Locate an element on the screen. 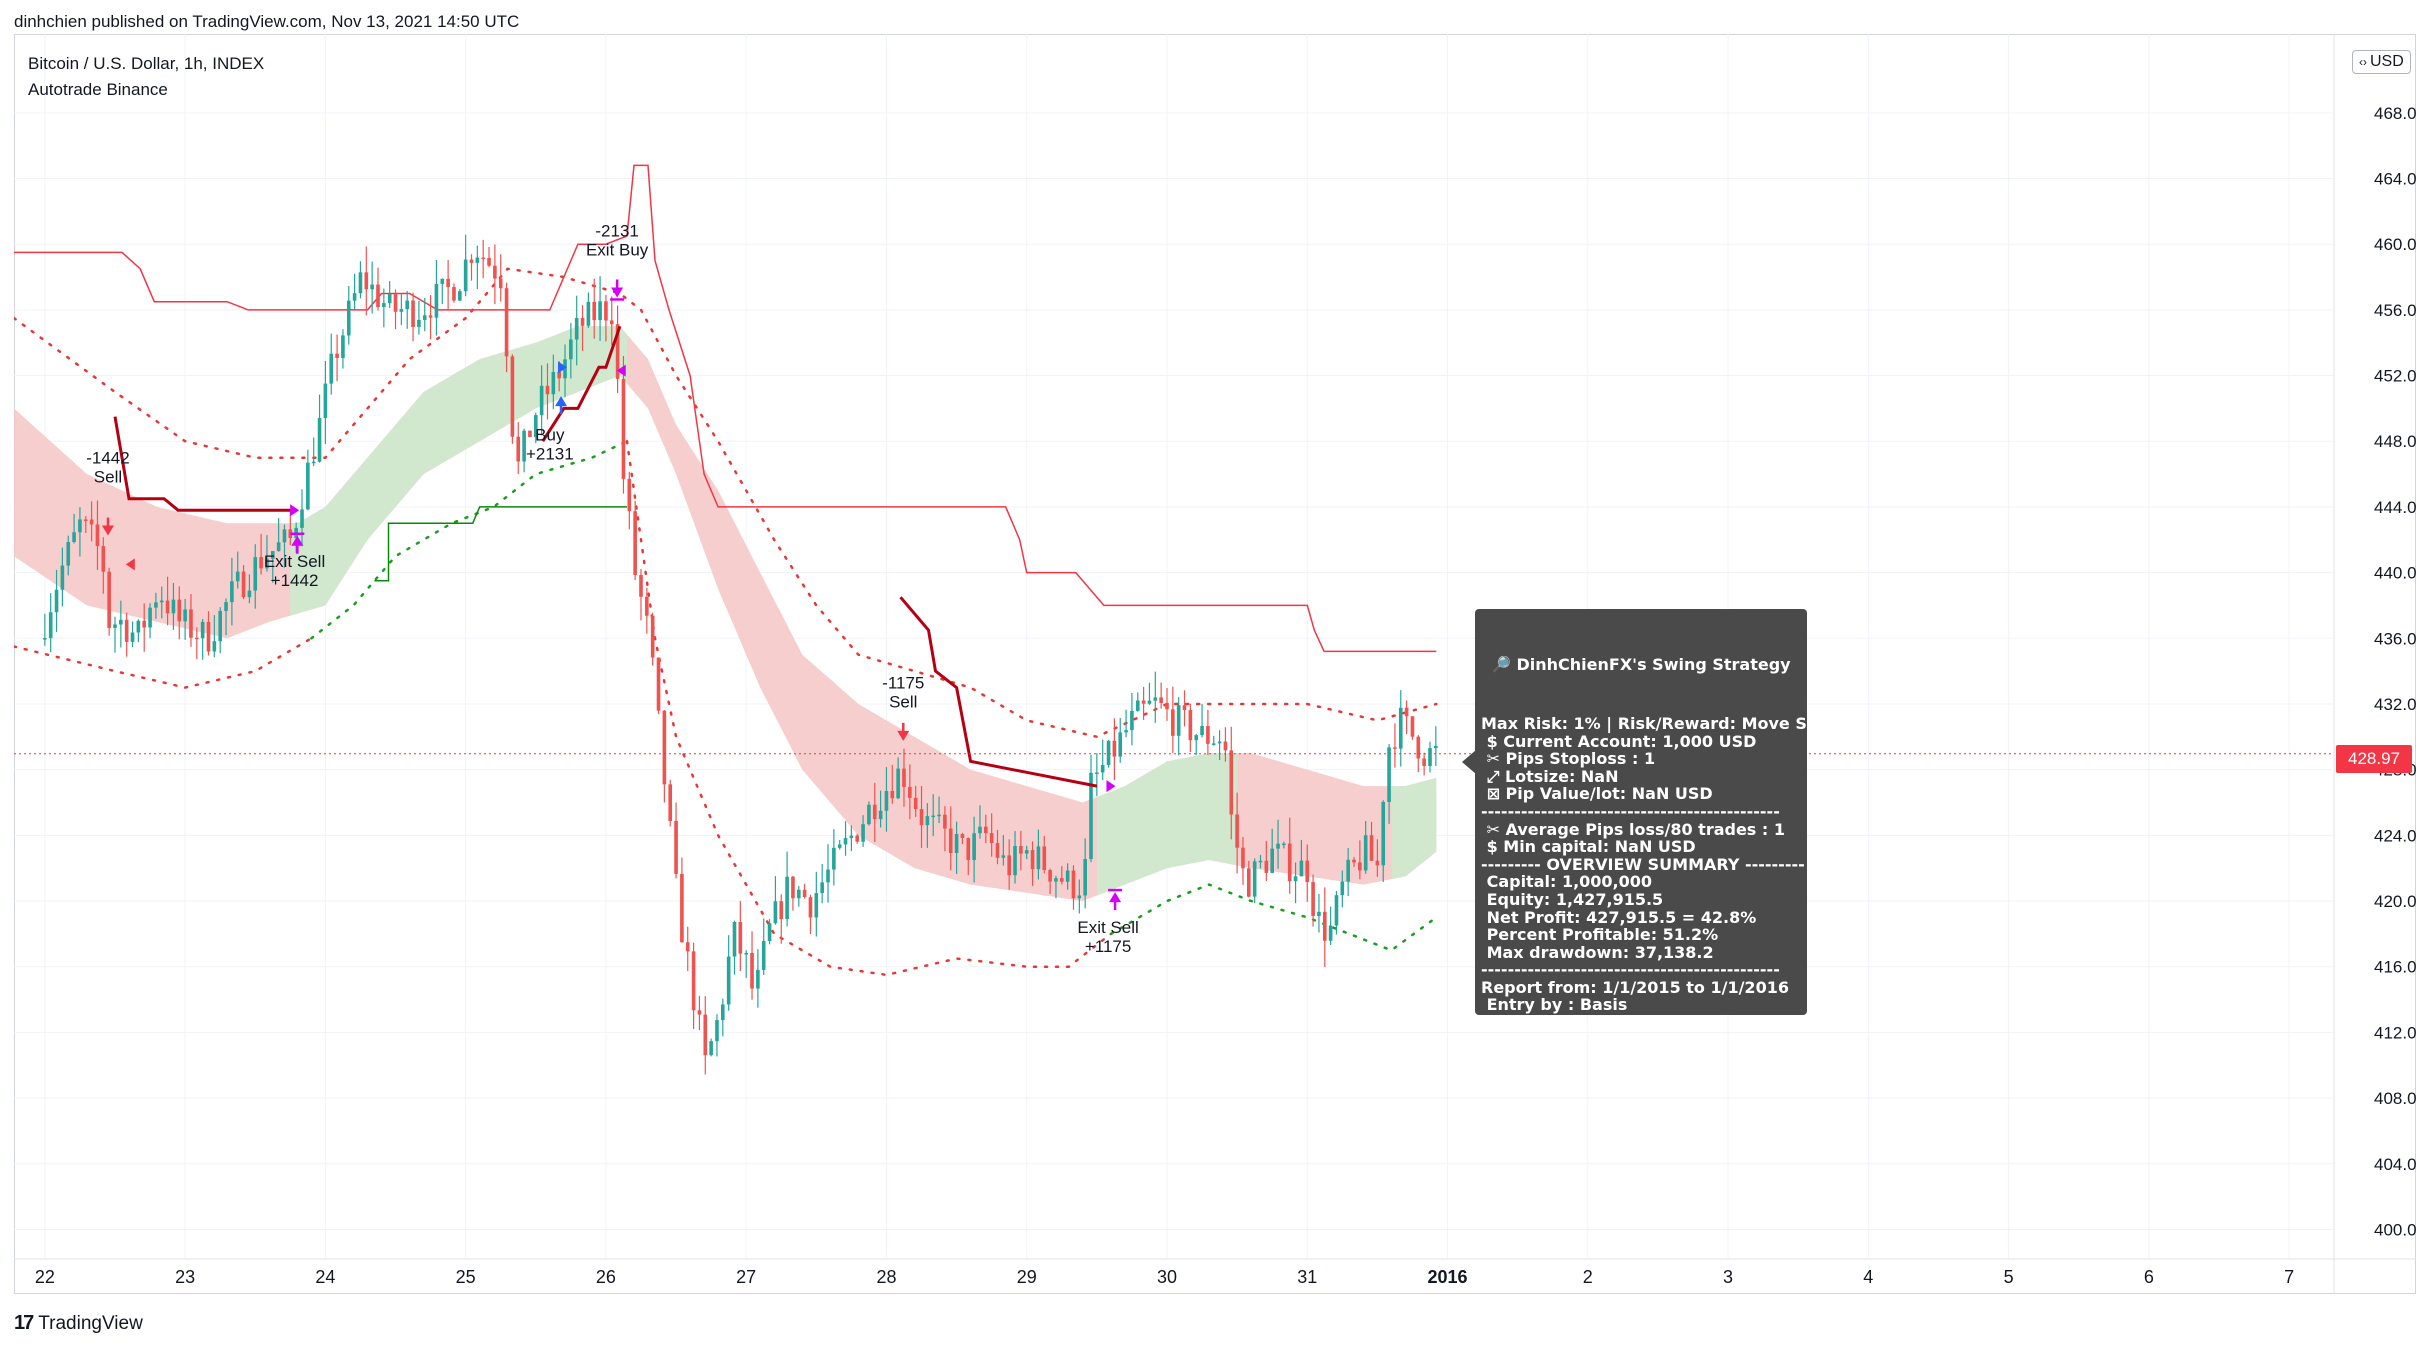 The width and height of the screenshot is (2431, 1347). strategy-legend: Autotrade Binance is located at coordinates (98, 89).